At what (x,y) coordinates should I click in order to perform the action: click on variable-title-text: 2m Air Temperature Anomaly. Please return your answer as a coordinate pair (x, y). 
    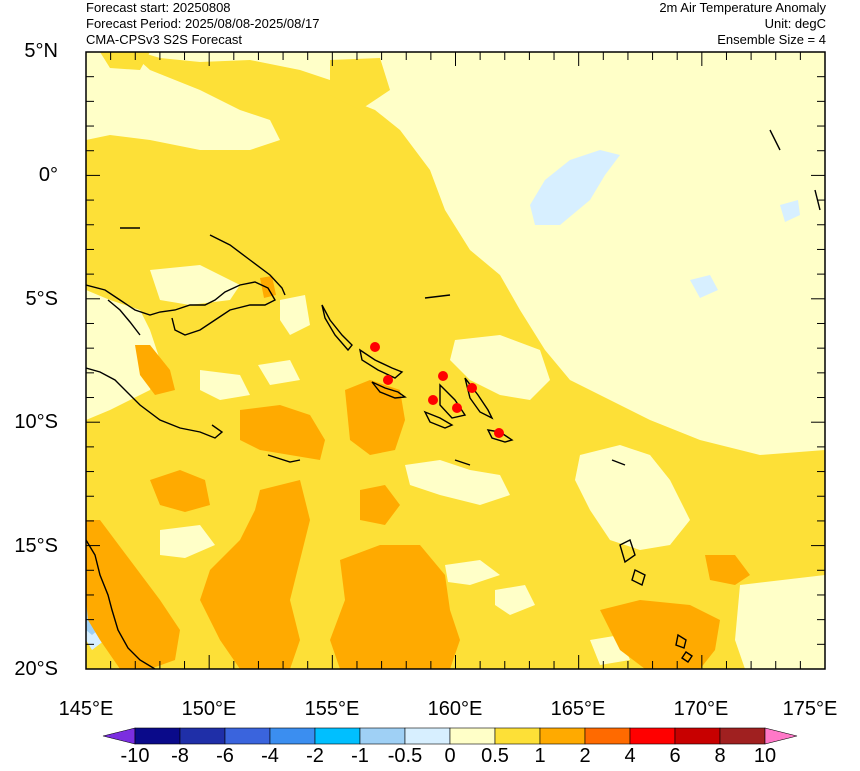
    Looking at the image, I should click on (742, 7).